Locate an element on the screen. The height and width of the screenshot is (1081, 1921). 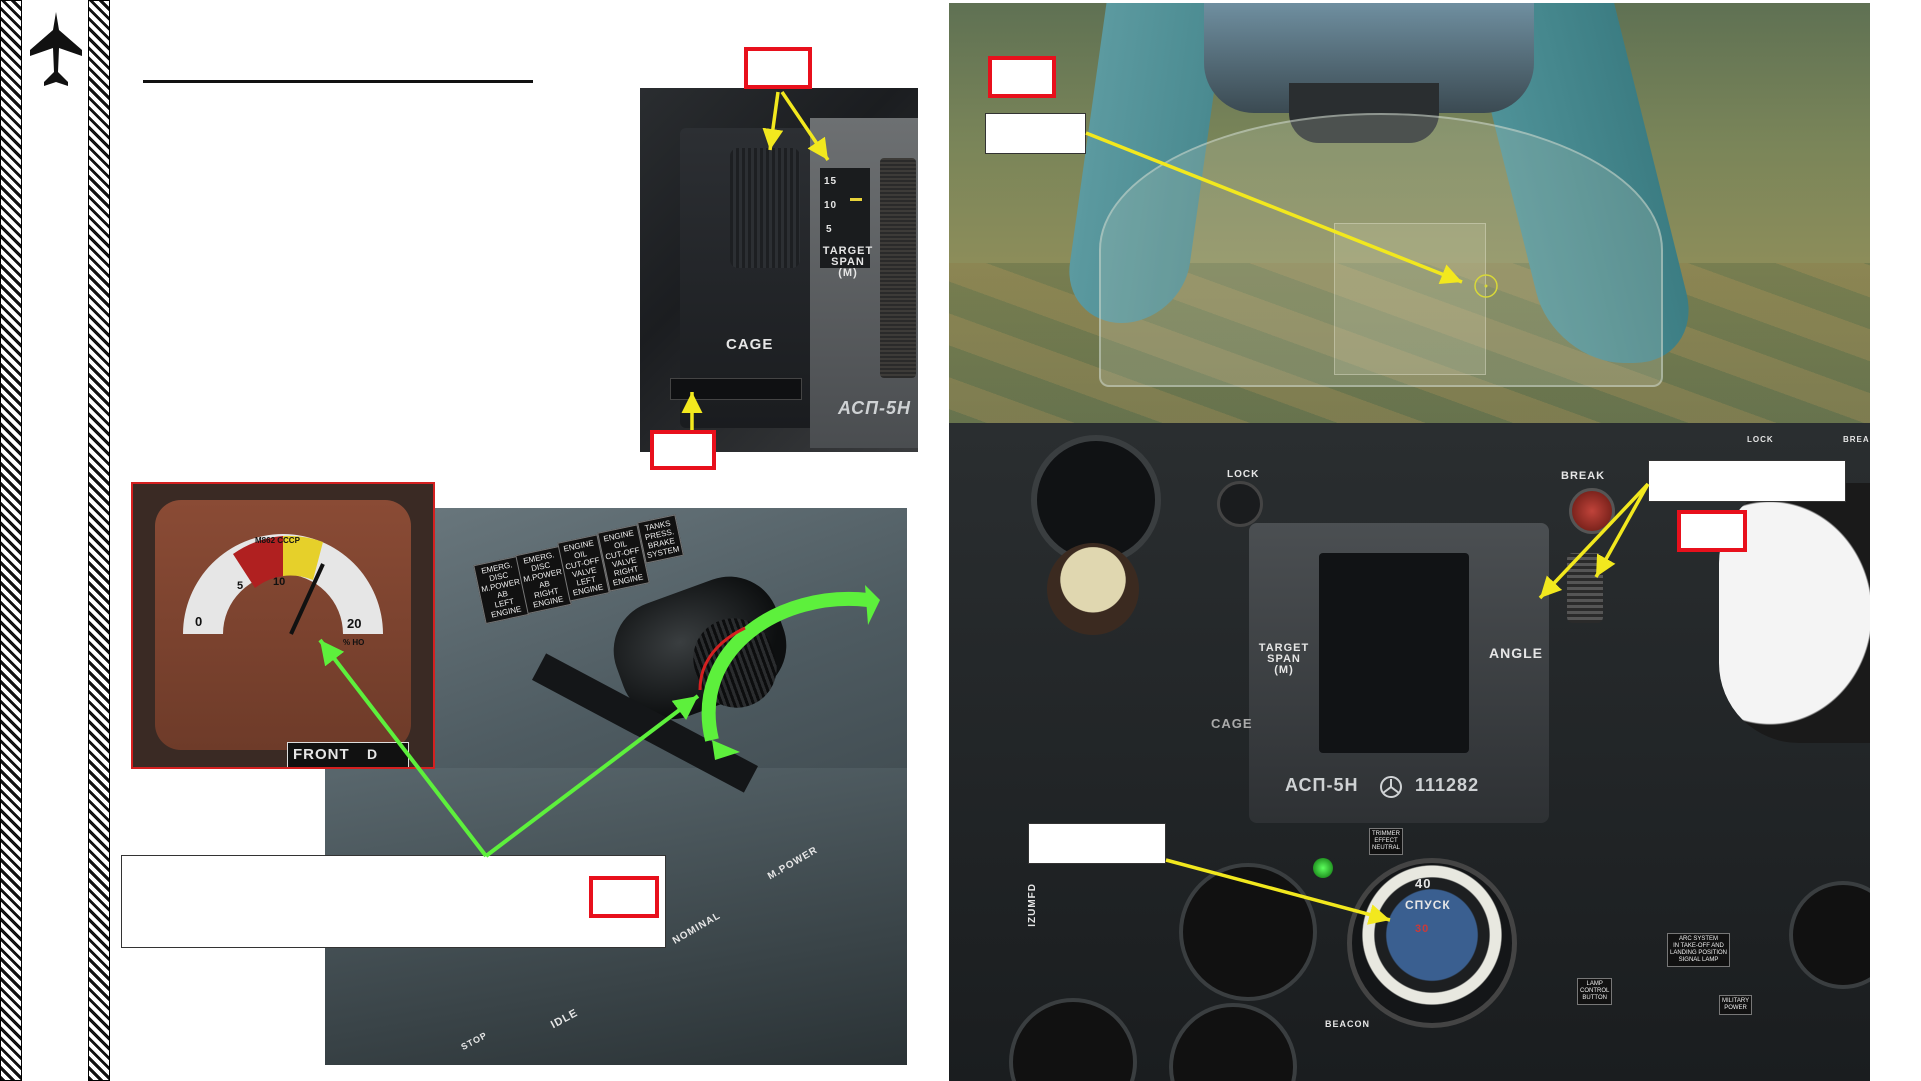
sight-scale is located at coordinates (845, 218).